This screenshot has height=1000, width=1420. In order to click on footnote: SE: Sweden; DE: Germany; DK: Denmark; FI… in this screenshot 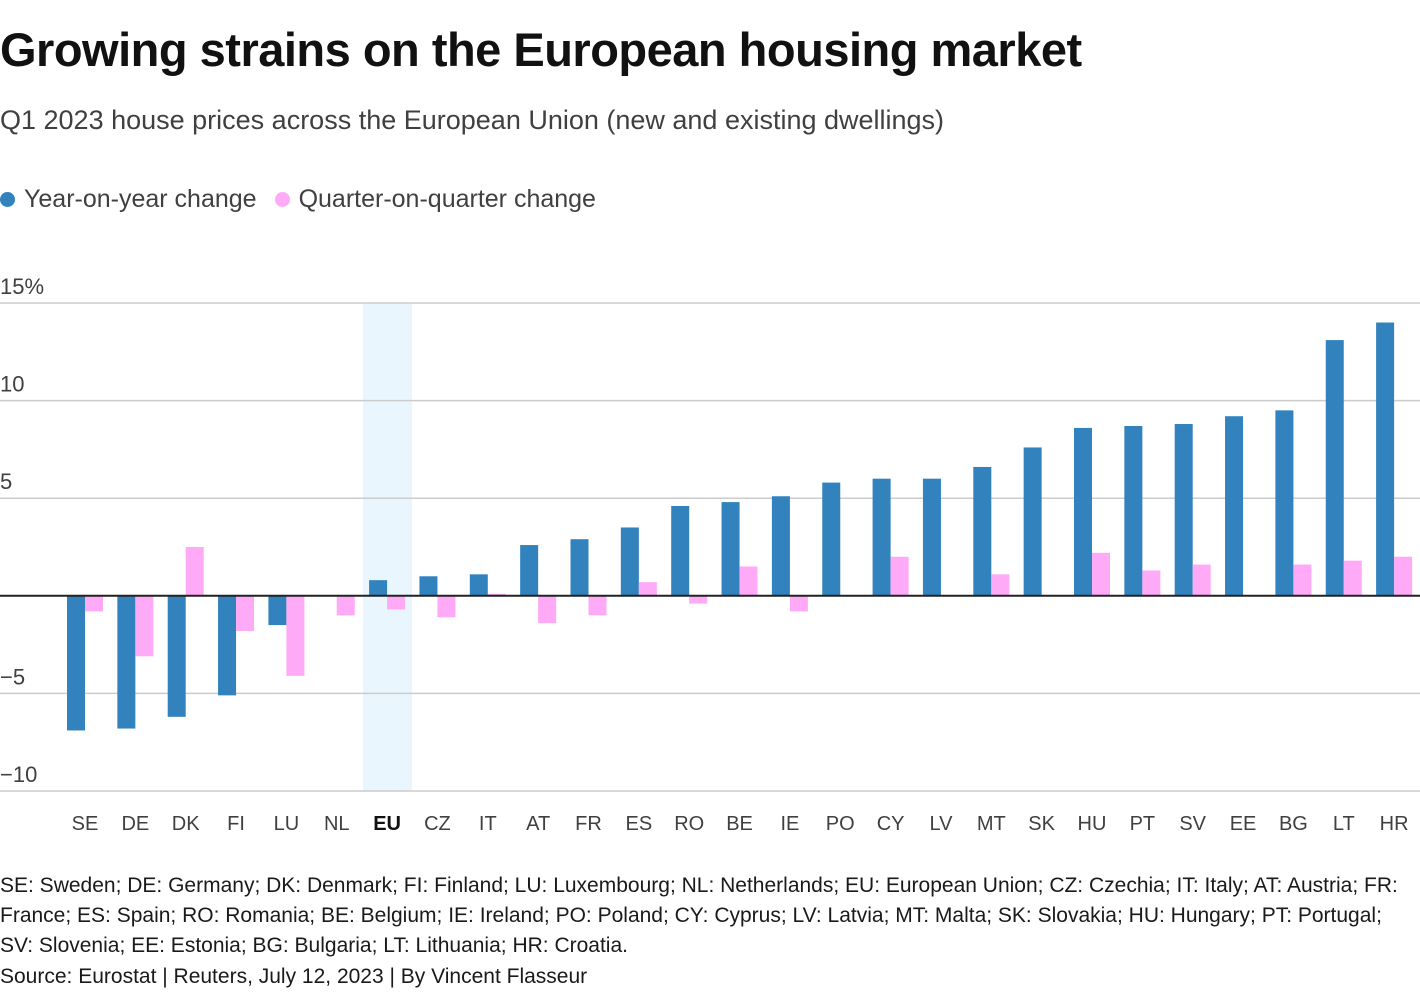, I will do `click(699, 915)`.